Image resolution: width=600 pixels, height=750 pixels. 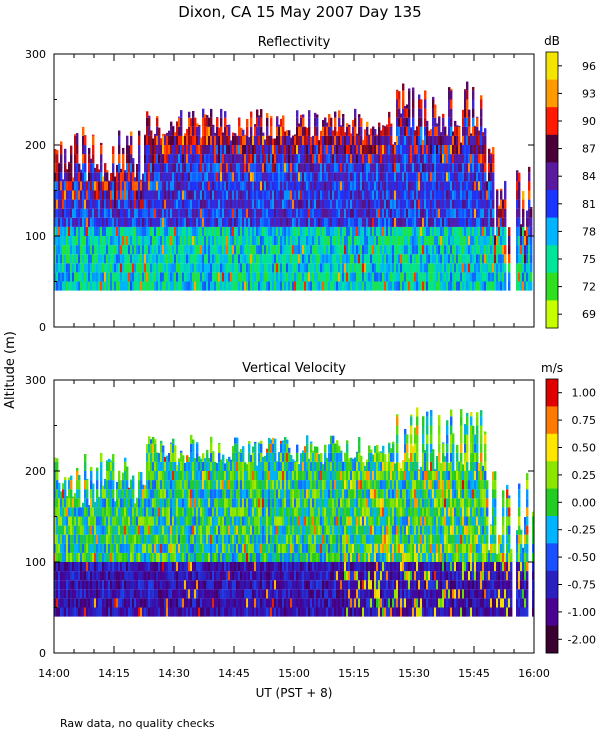 What do you see at coordinates (552, 190) in the screenshot?
I see `colorbar-frame` at bounding box center [552, 190].